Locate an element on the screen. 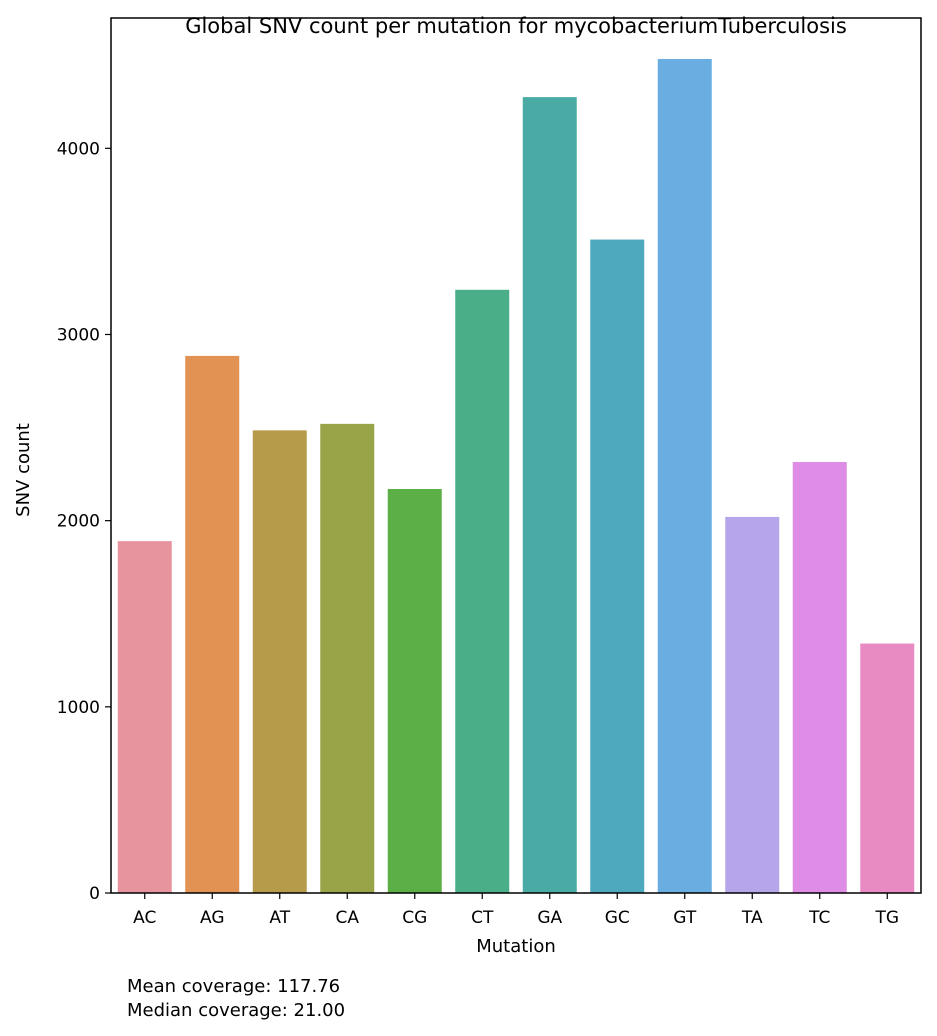  x-tick-label: TA is located at coordinates (752, 918).